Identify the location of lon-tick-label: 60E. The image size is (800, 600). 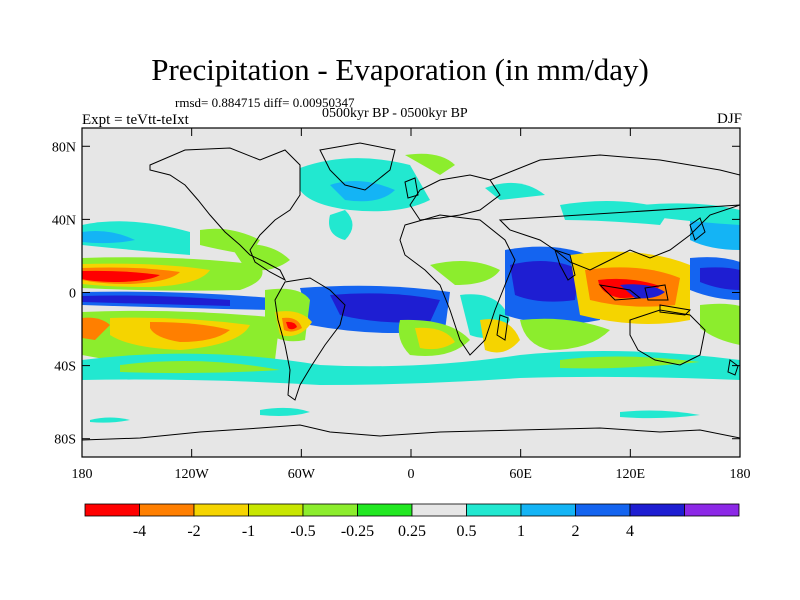
(520, 474).